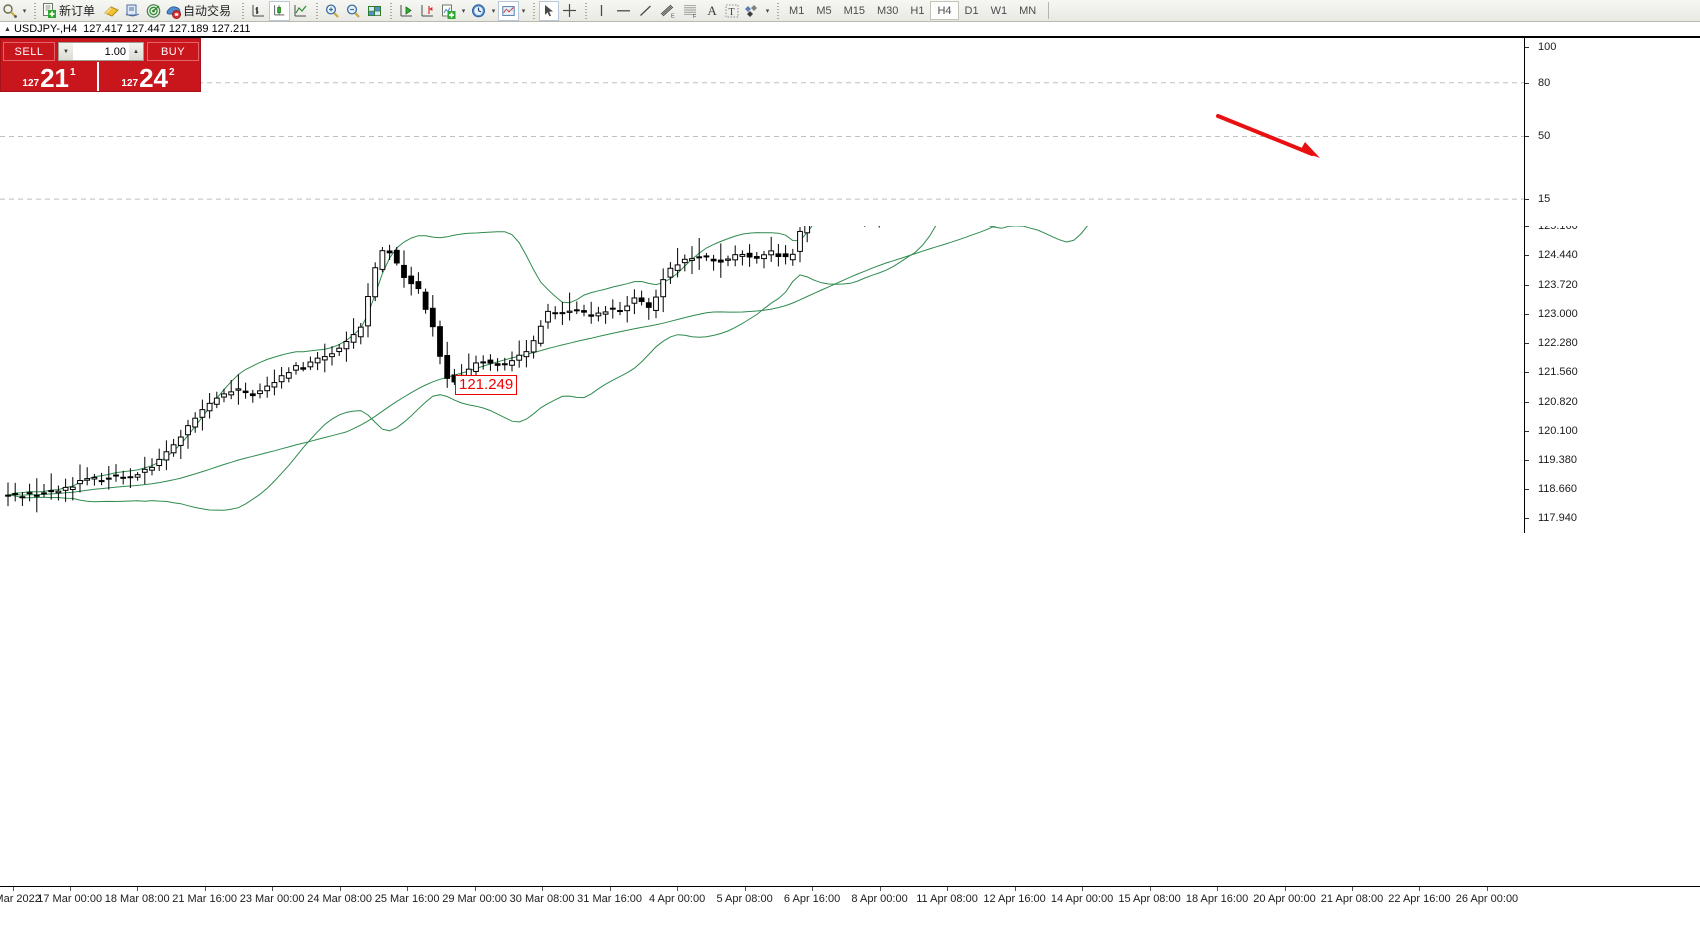  I want to click on price-tick-label: 122.280, so click(1558, 342).